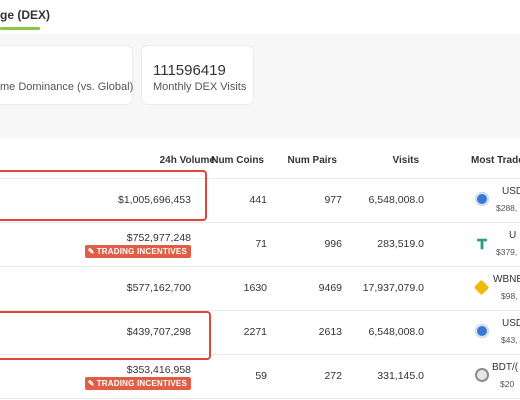 This screenshot has width=520, height=400. Describe the element at coordinates (482, 375) in the screenshot. I see `token-icon` at that location.